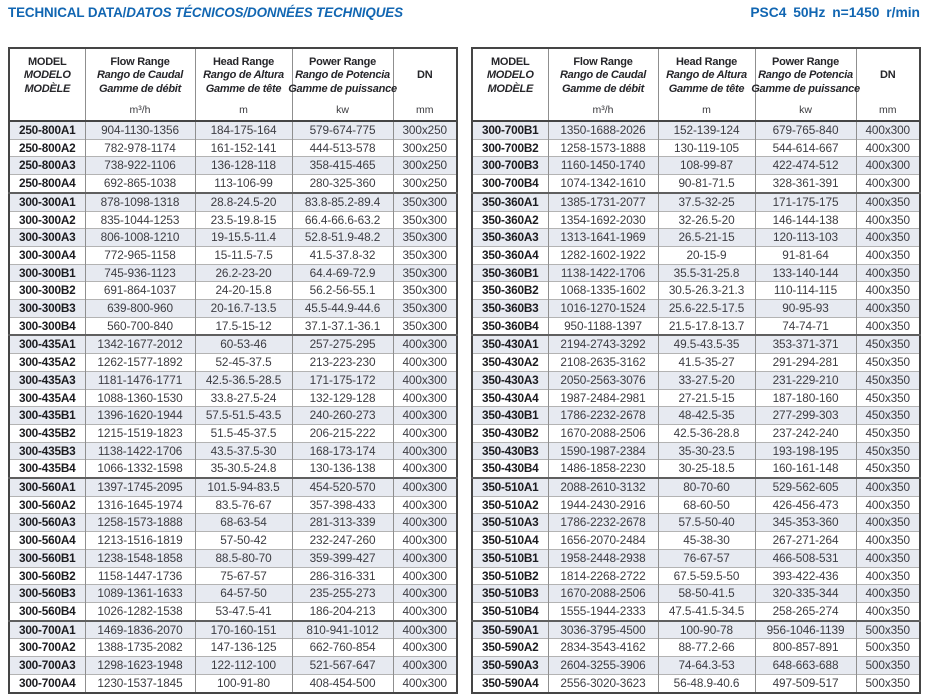 Image resolution: width=925 pixels, height=694 pixels. Describe the element at coordinates (602, 450) in the screenshot. I see `cell-flow: 1590-1987-2384` at that location.